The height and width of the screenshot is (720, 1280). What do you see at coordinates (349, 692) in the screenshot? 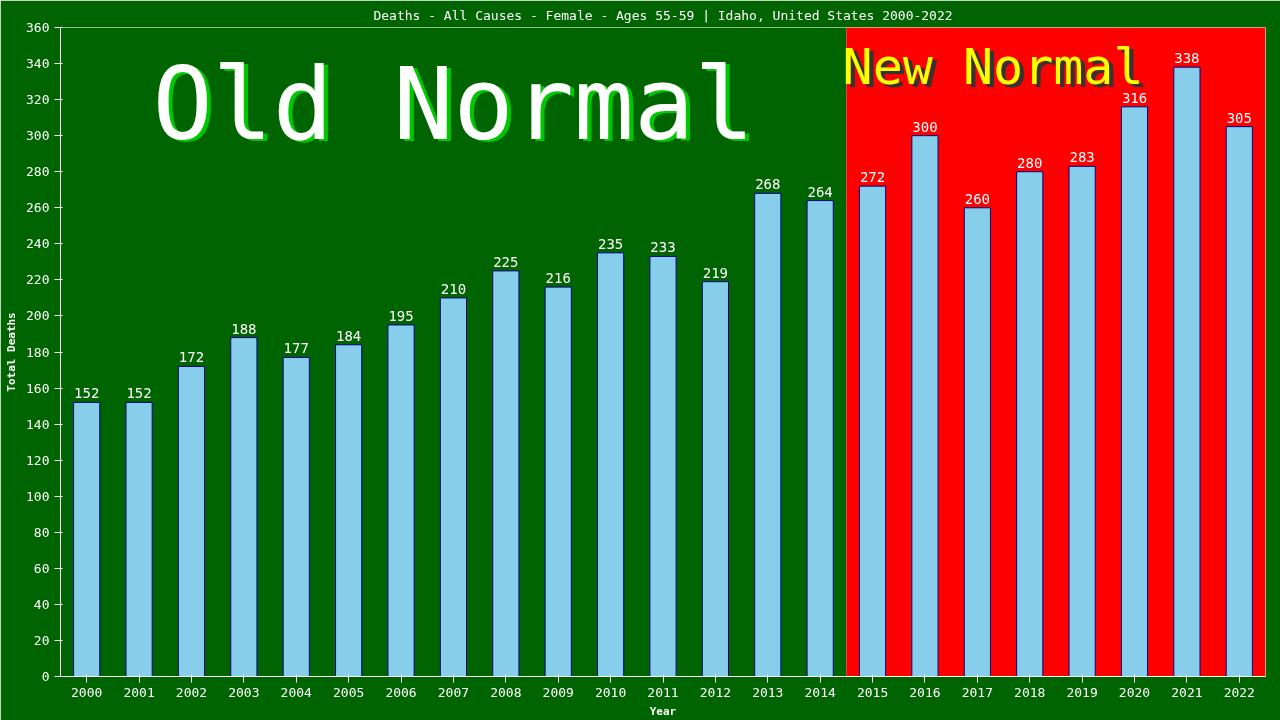
I see `x-tick-label: 2005` at bounding box center [349, 692].